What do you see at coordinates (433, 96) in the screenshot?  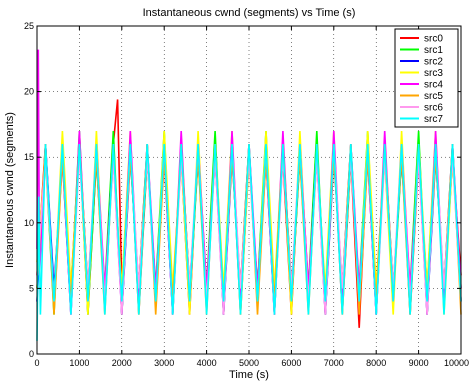 I see `legend-label-src5: src5` at bounding box center [433, 96].